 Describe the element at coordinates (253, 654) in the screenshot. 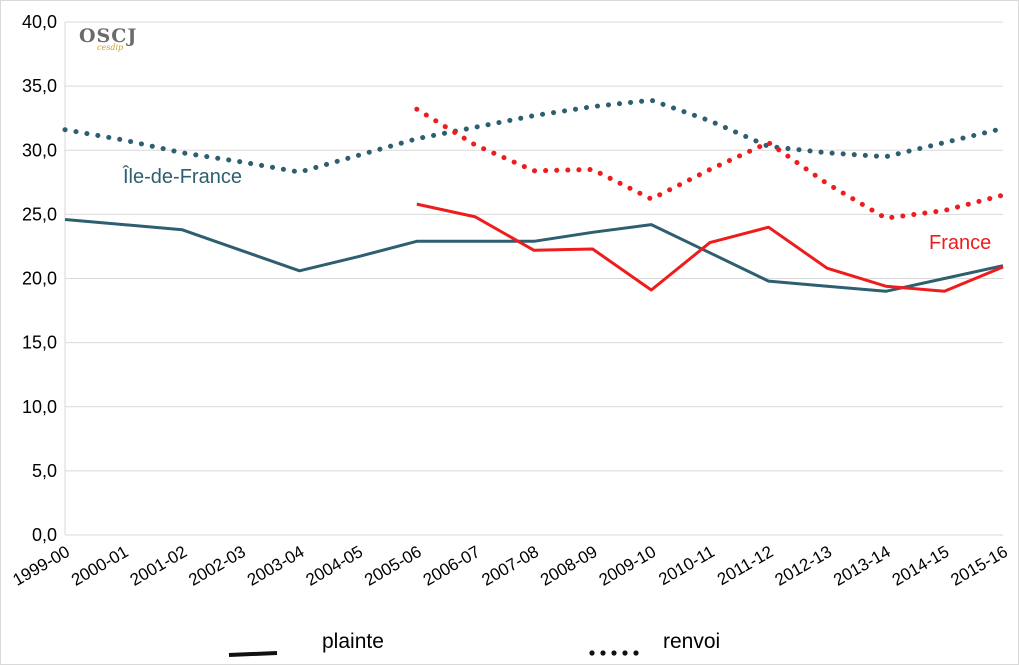

I see `legend-solid-swatch` at that location.